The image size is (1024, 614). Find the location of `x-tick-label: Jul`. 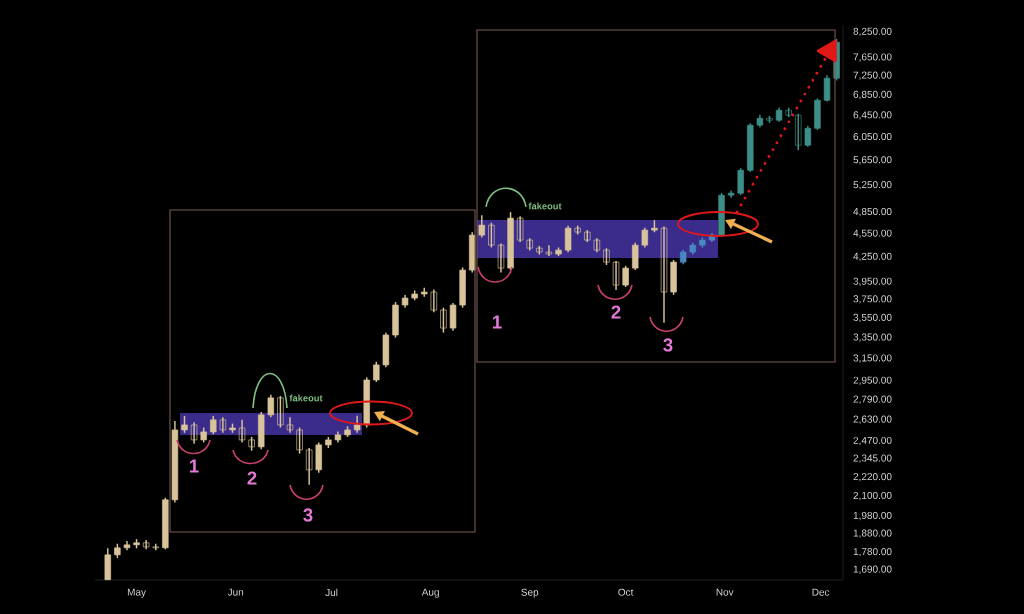

x-tick-label: Jul is located at coordinates (331, 592).